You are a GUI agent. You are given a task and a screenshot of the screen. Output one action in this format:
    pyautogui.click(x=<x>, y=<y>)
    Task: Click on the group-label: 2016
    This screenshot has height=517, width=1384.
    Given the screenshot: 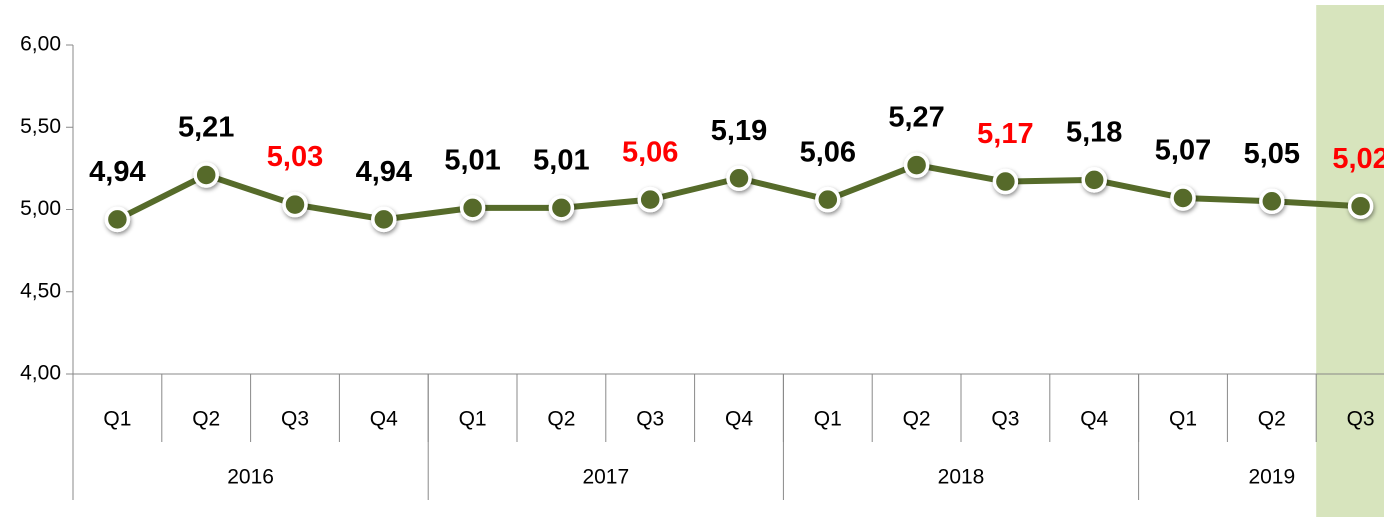 What is the action you would take?
    pyautogui.click(x=250, y=477)
    